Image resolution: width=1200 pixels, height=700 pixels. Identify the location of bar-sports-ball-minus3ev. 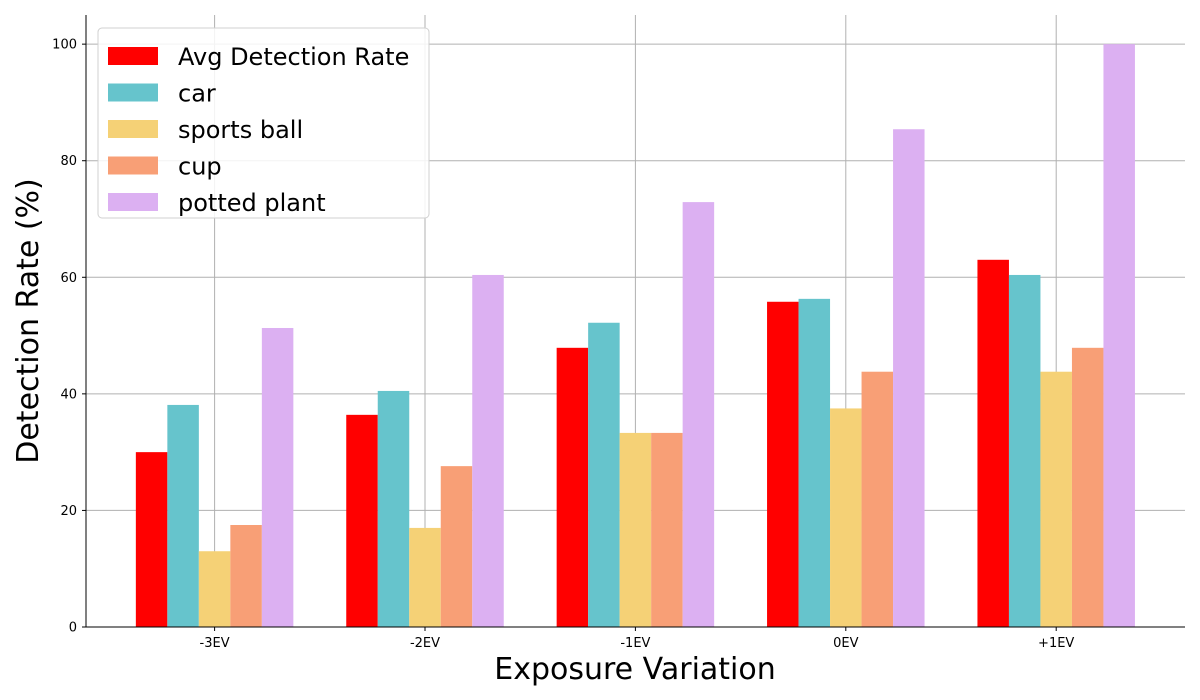
(214, 589).